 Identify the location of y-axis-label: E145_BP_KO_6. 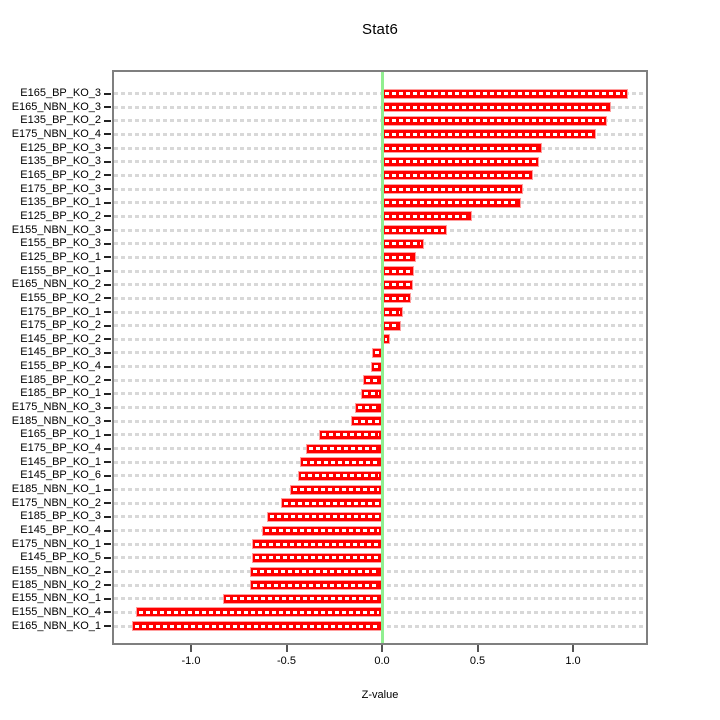
(60, 475).